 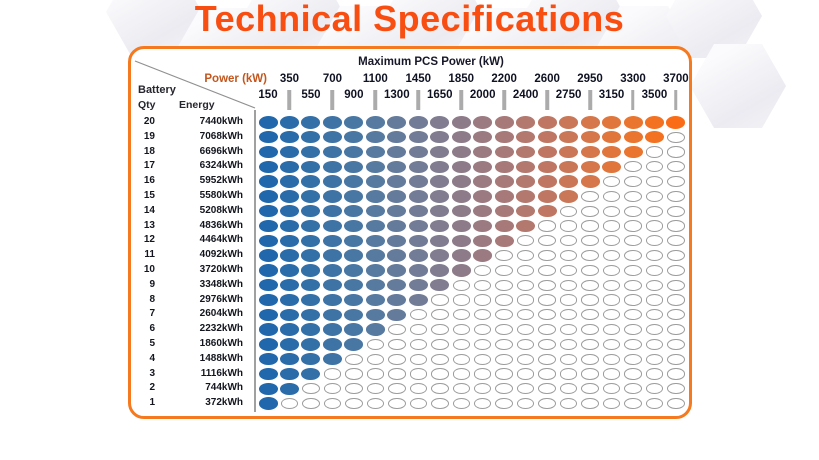 I want to click on battery-energy-value: 3348kWh, so click(x=221, y=284).